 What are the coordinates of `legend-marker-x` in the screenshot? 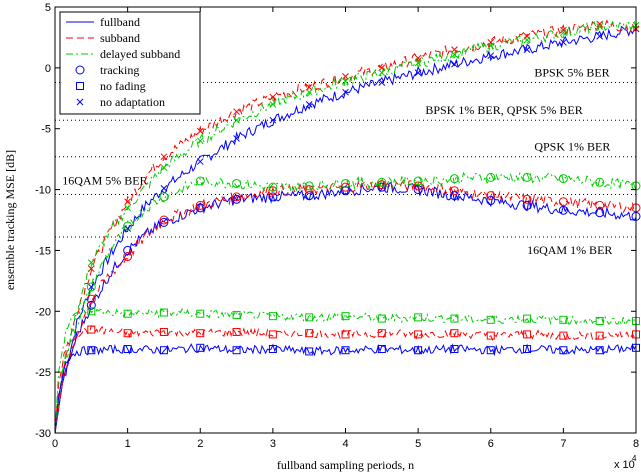 It's located at (80, 102).